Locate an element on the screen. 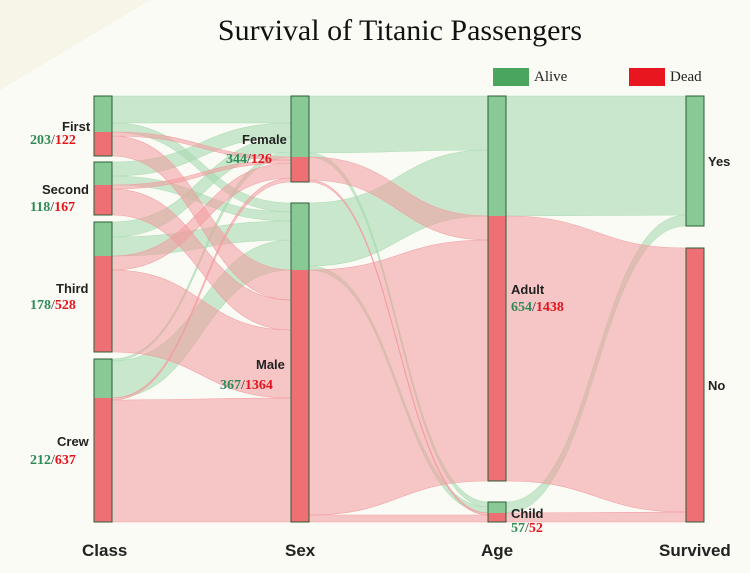 The image size is (750, 573). node-crew-dead-segment is located at coordinates (103, 460).